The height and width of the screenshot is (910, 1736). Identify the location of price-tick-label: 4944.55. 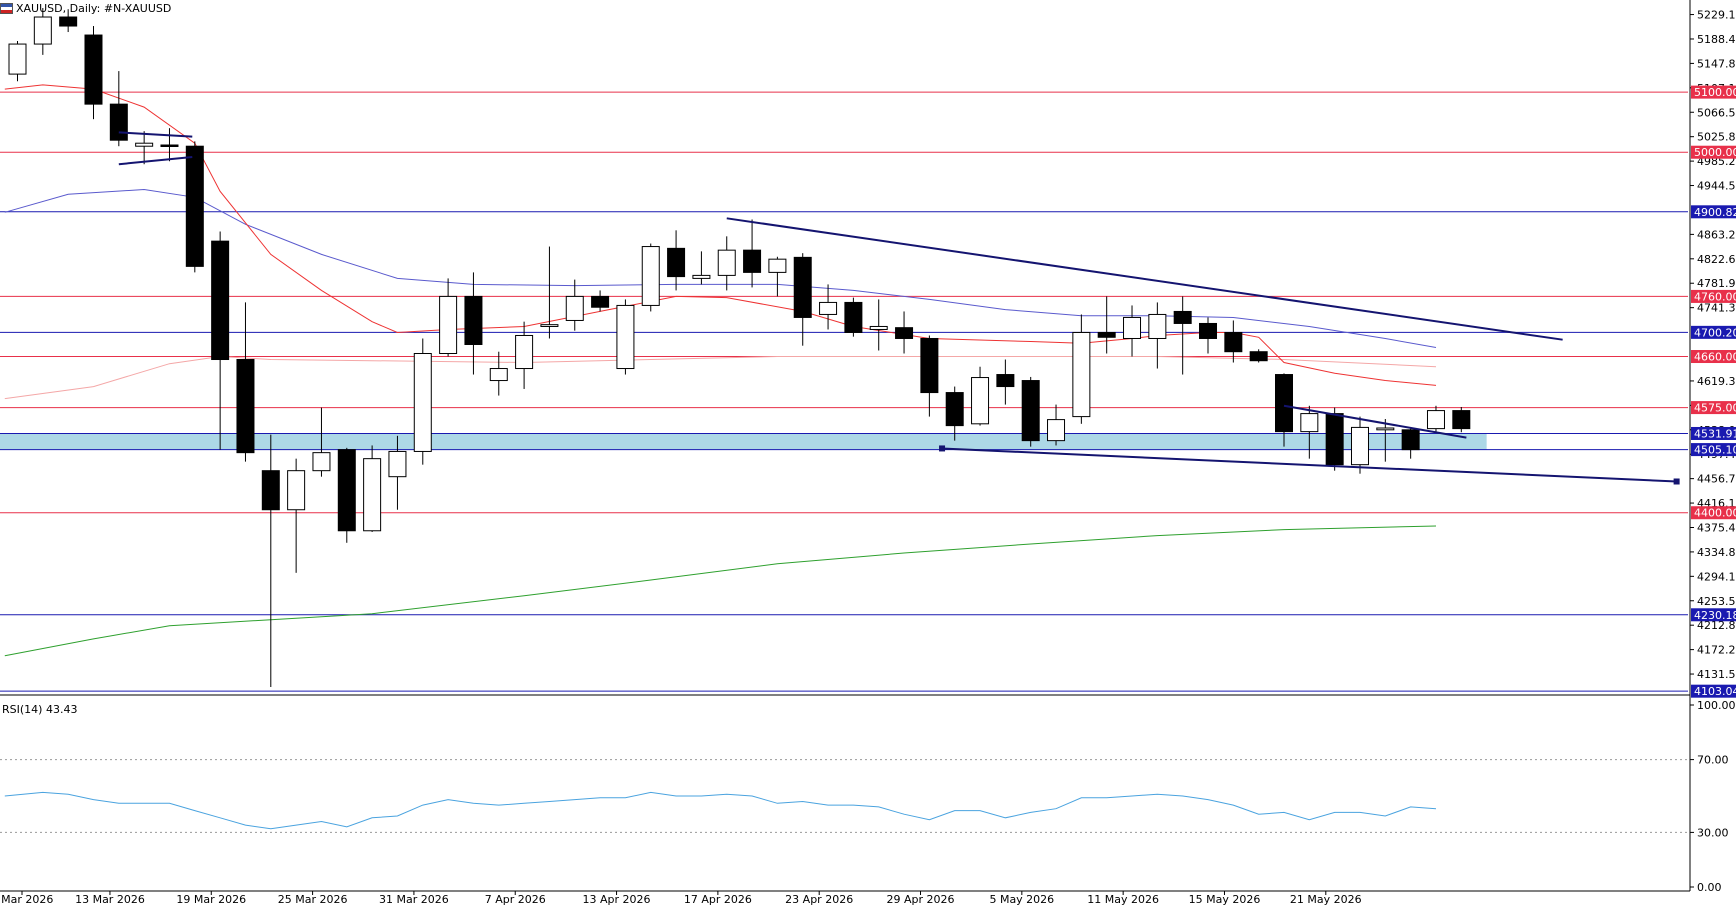
(1716, 186).